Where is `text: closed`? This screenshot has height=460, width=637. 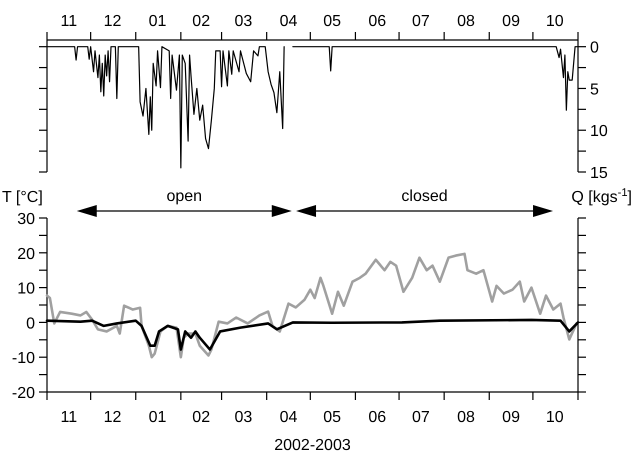
text: closed is located at coordinates (424, 196).